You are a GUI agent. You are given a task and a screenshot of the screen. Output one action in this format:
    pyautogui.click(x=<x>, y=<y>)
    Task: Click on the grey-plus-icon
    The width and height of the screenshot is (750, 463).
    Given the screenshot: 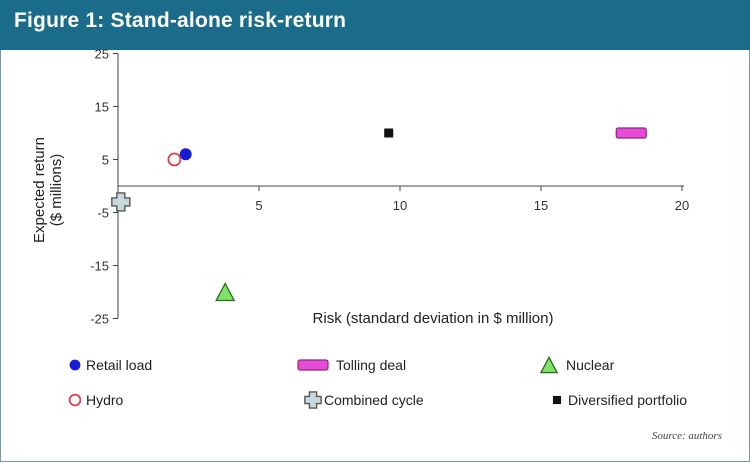 What is the action you would take?
    pyautogui.click(x=313, y=400)
    